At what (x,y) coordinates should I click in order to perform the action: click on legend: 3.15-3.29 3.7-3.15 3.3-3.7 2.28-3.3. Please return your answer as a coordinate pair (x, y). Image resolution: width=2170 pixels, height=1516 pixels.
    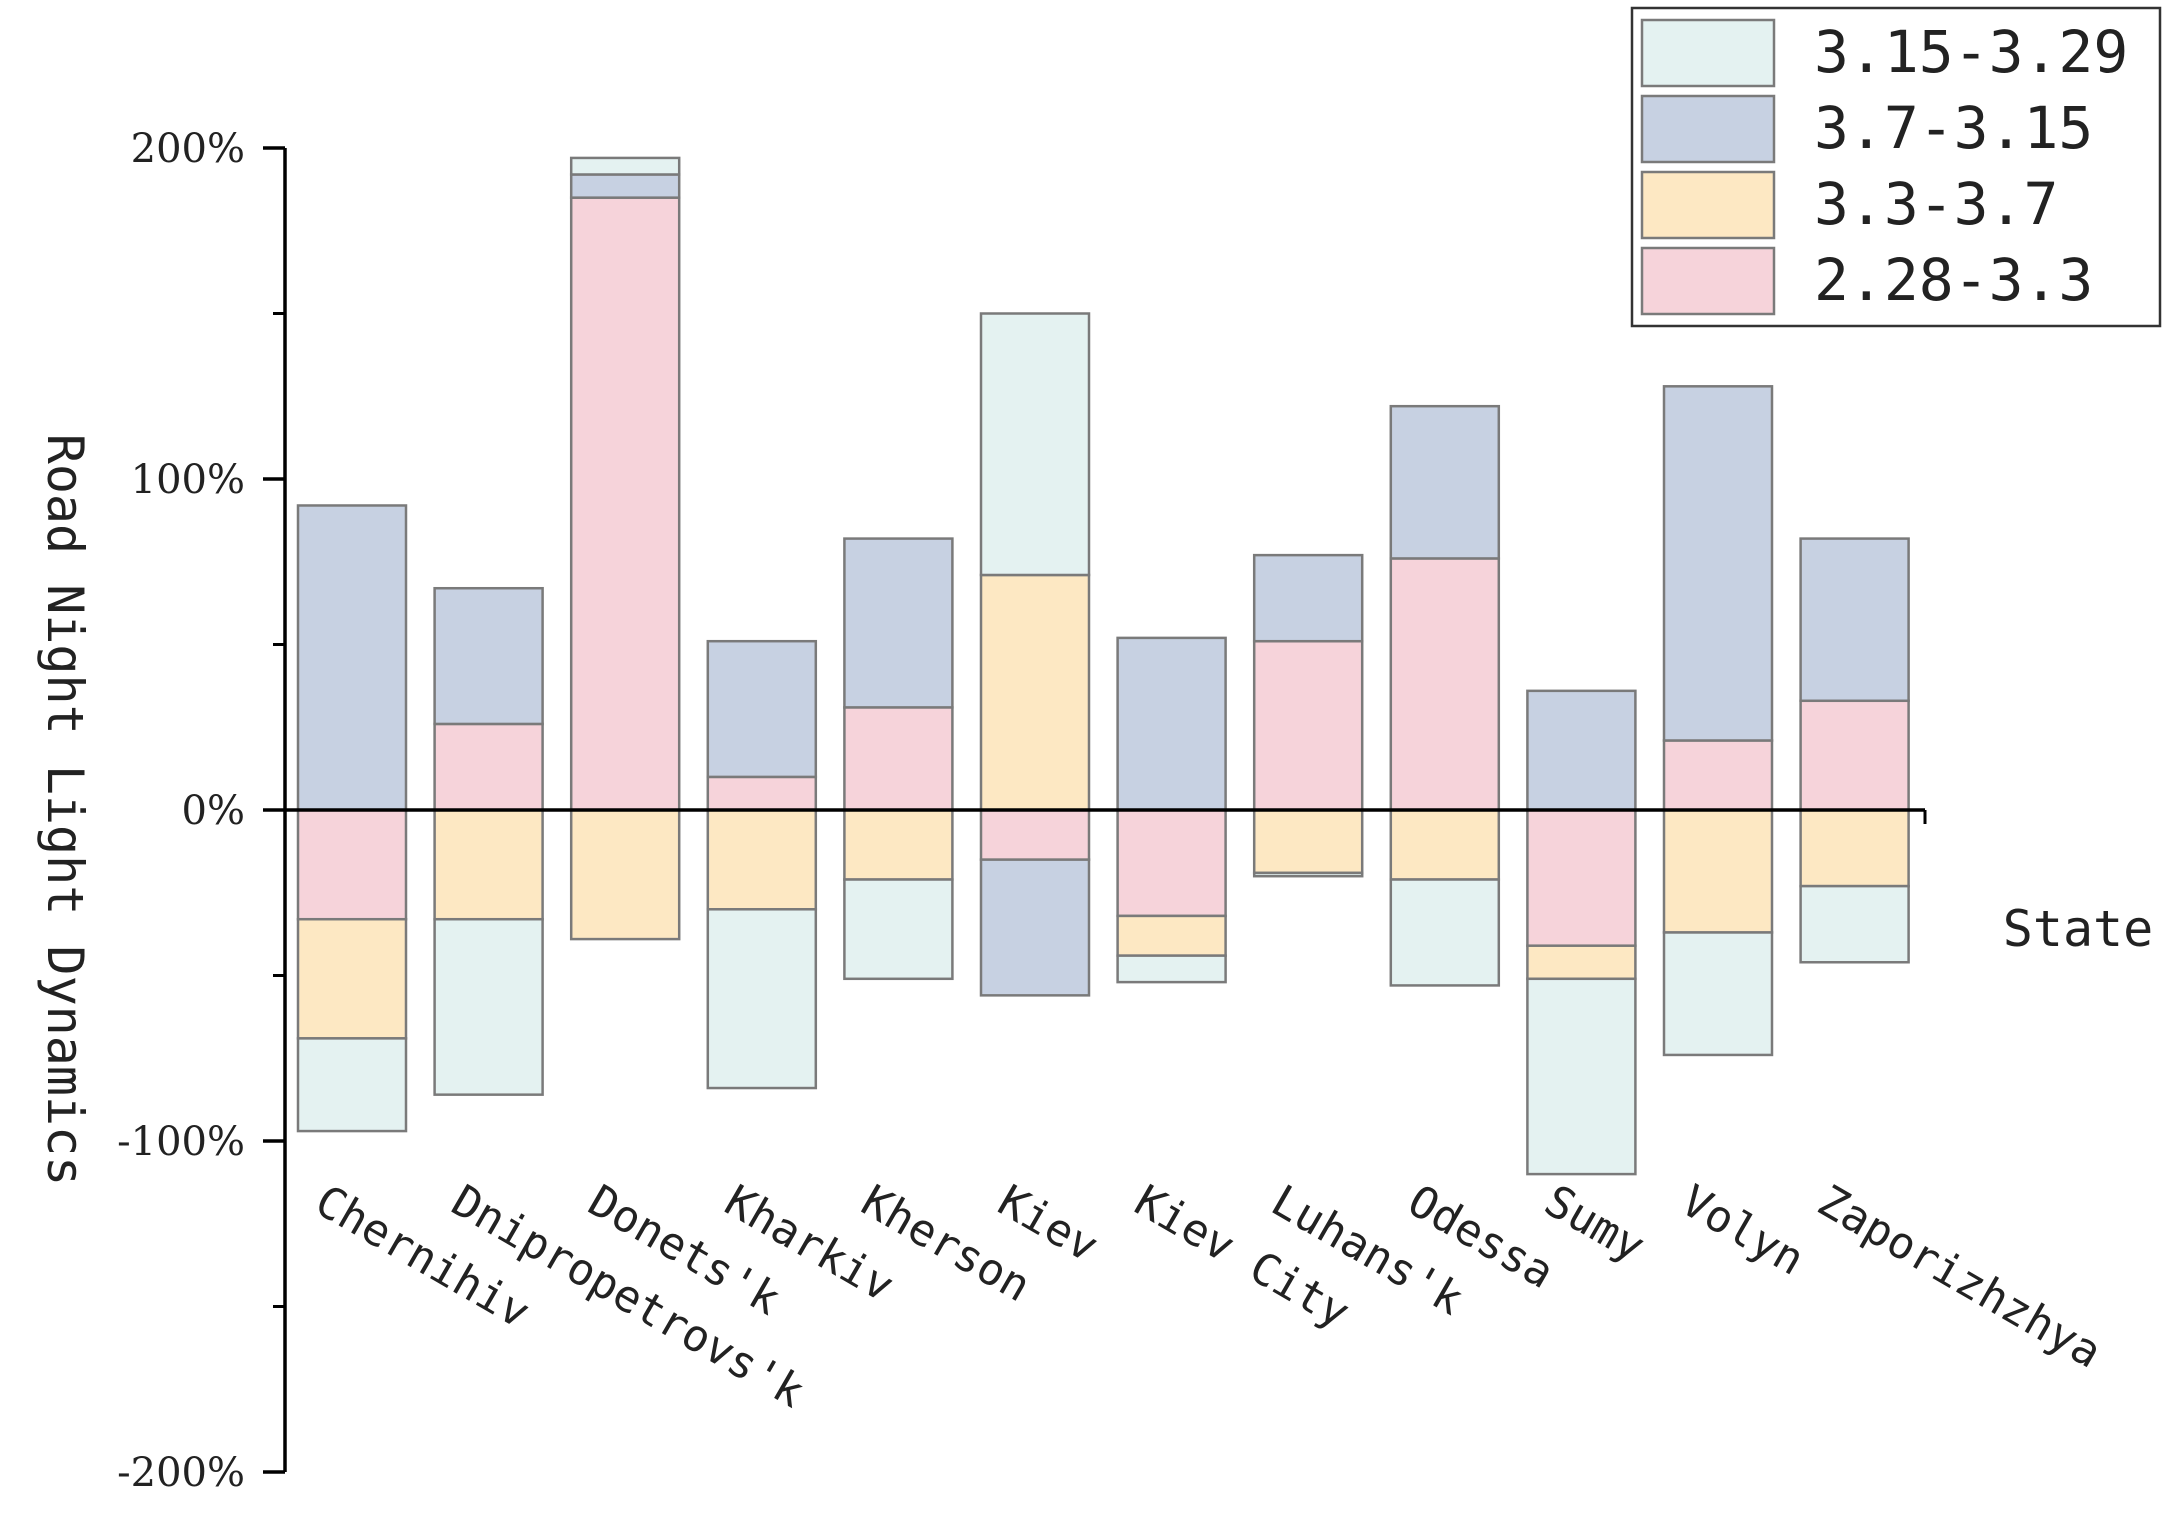
    Looking at the image, I should click on (1896, 167).